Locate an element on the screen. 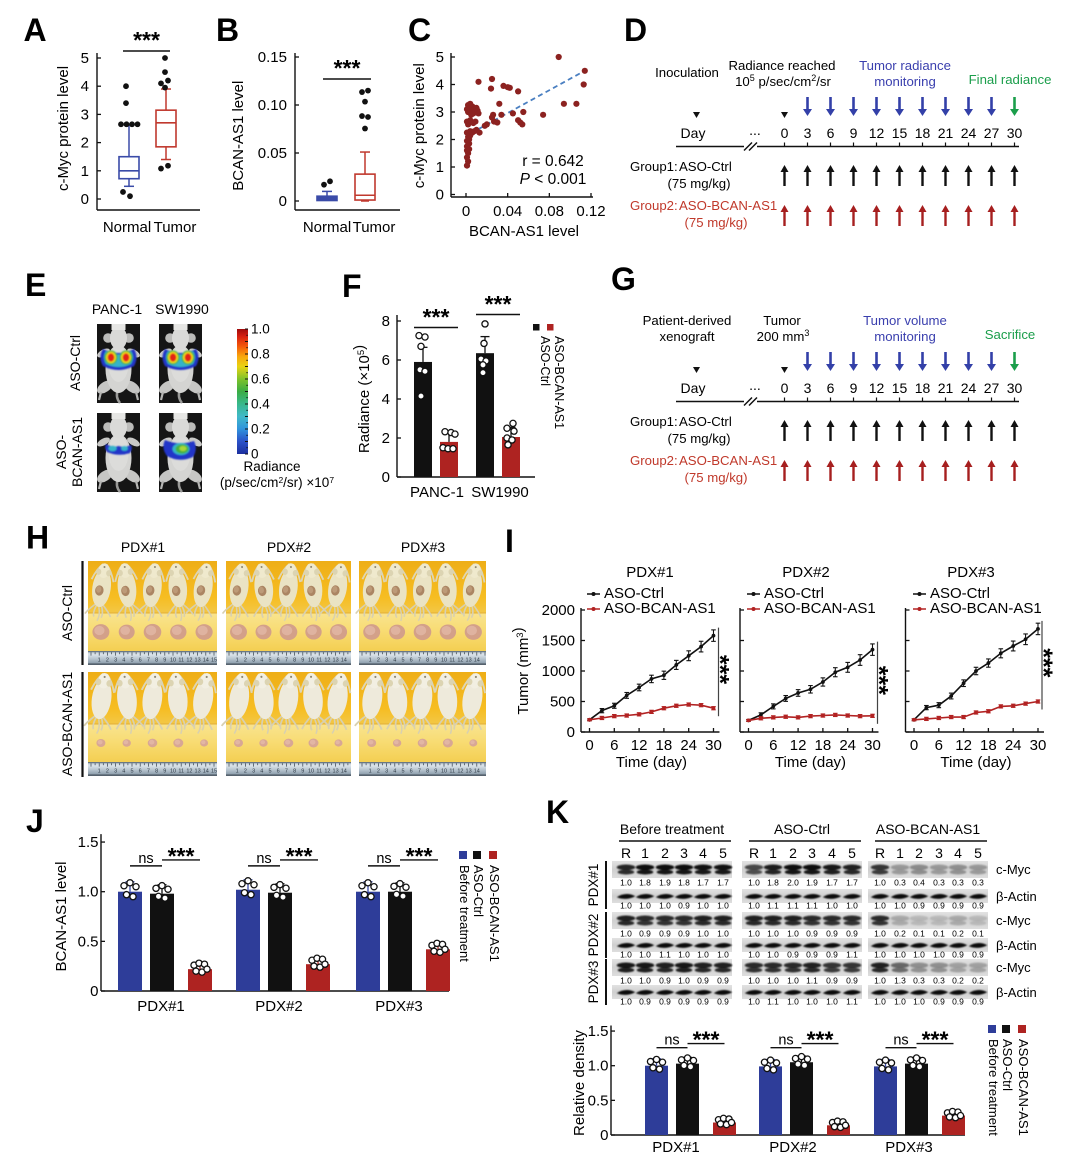 This screenshot has width=1080, height=1175. svg-text: 500 is located at coordinates (562, 702).